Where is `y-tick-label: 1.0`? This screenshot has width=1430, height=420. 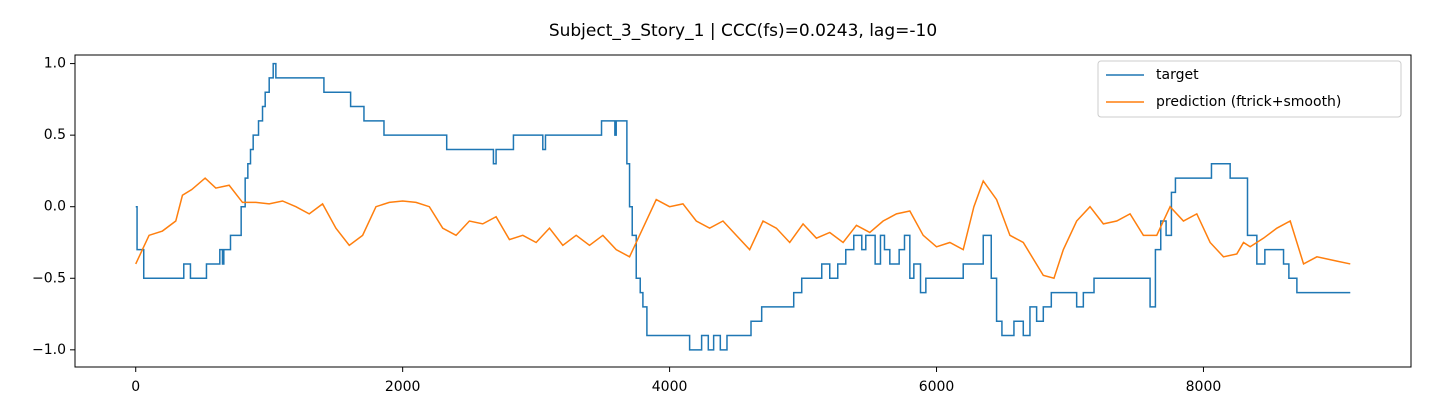 y-tick-label: 1.0 is located at coordinates (55, 64).